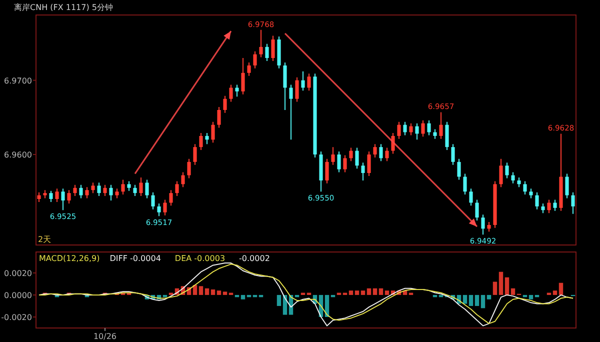 The width and height of the screenshot is (600, 342). Describe the element at coordinates (18, 273) in the screenshot. I see `y-tick-label: 0.0020` at that location.